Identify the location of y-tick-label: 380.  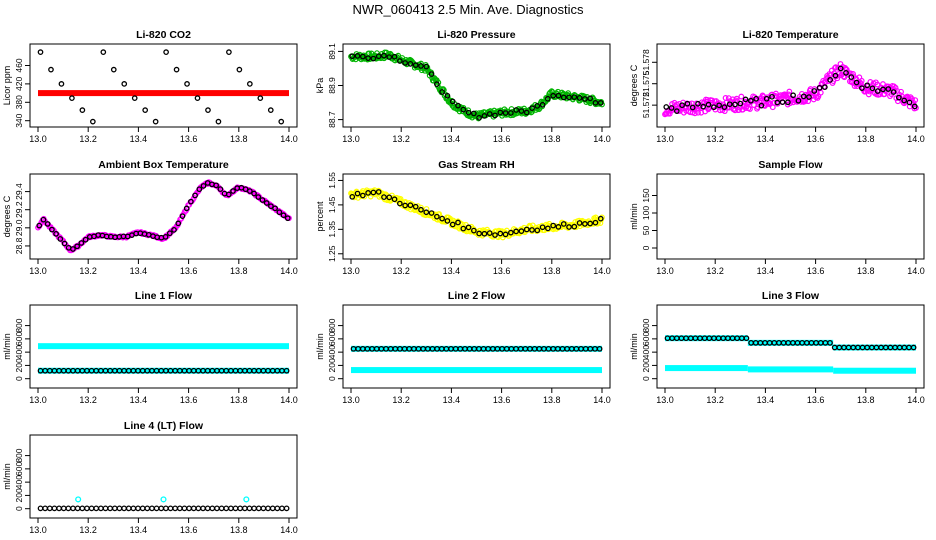
(19, 102).